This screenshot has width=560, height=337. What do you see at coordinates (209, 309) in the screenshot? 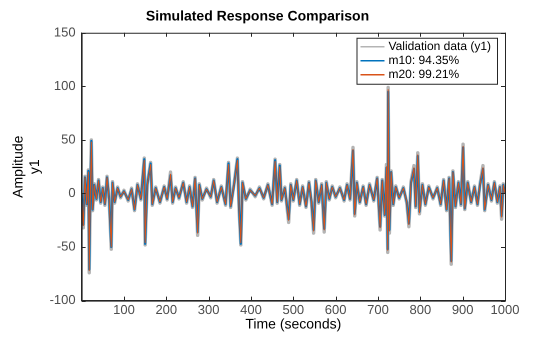
I see `x-tick-label: 300` at bounding box center [209, 309].